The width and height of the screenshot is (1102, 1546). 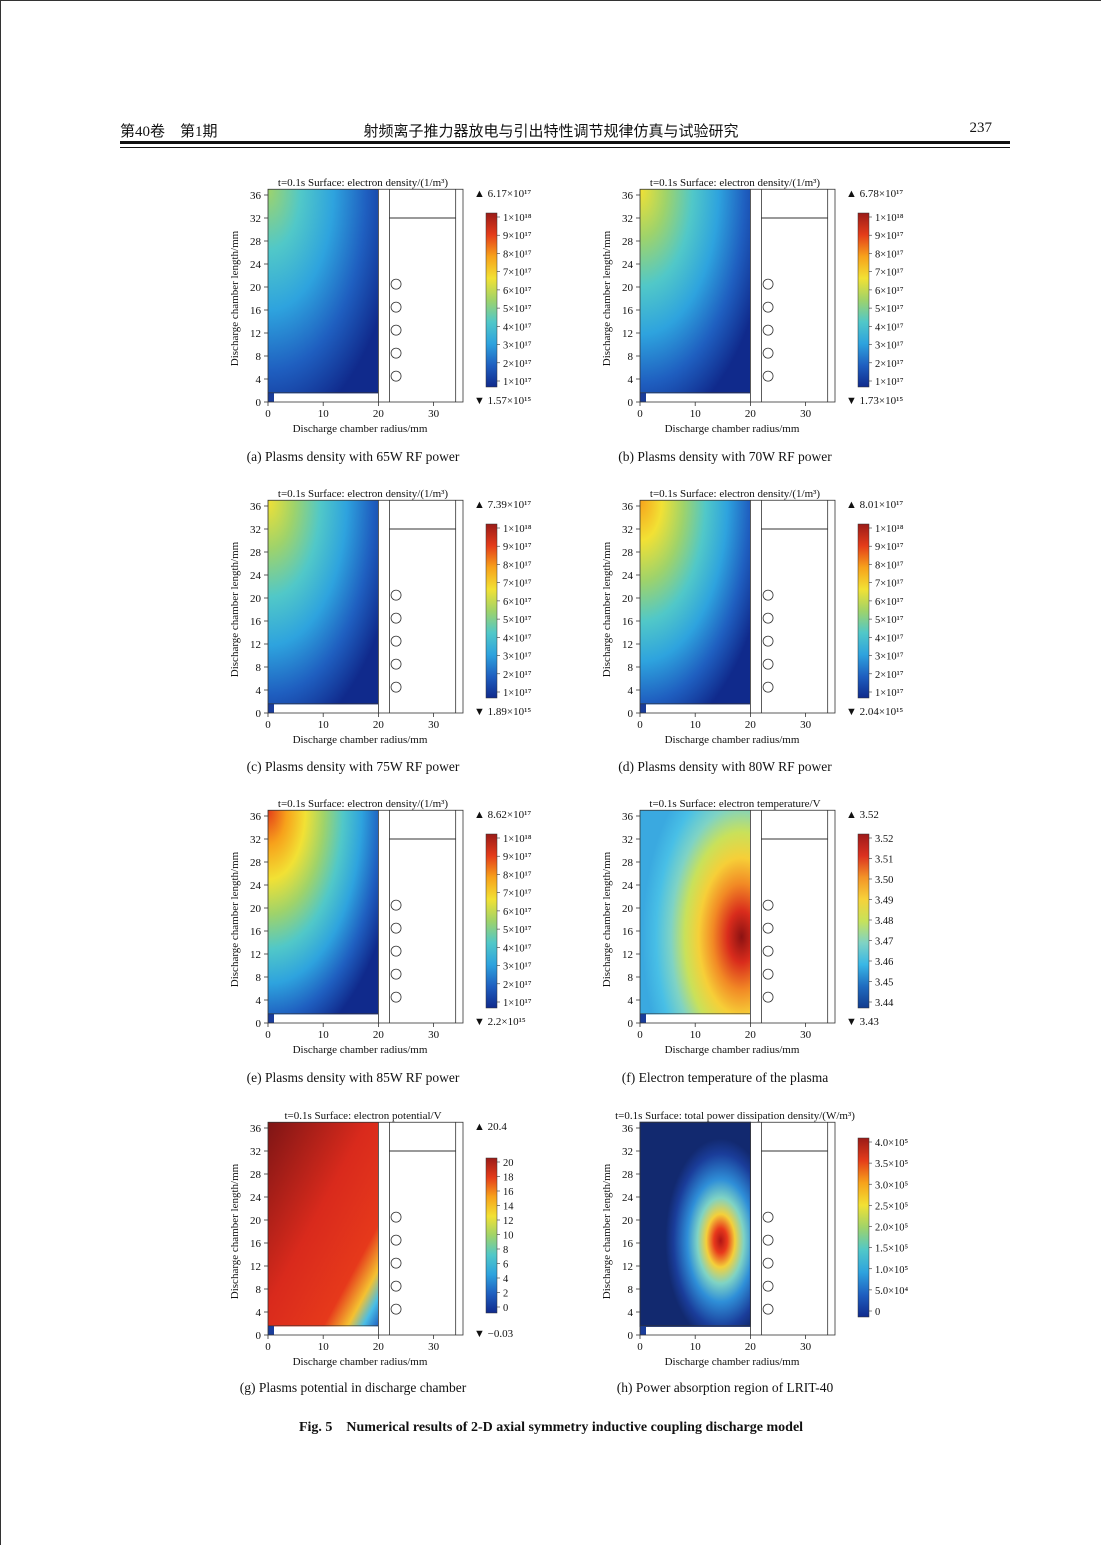 I want to click on colorbar-tick-label: 5.0×10⁴, so click(x=892, y=1291).